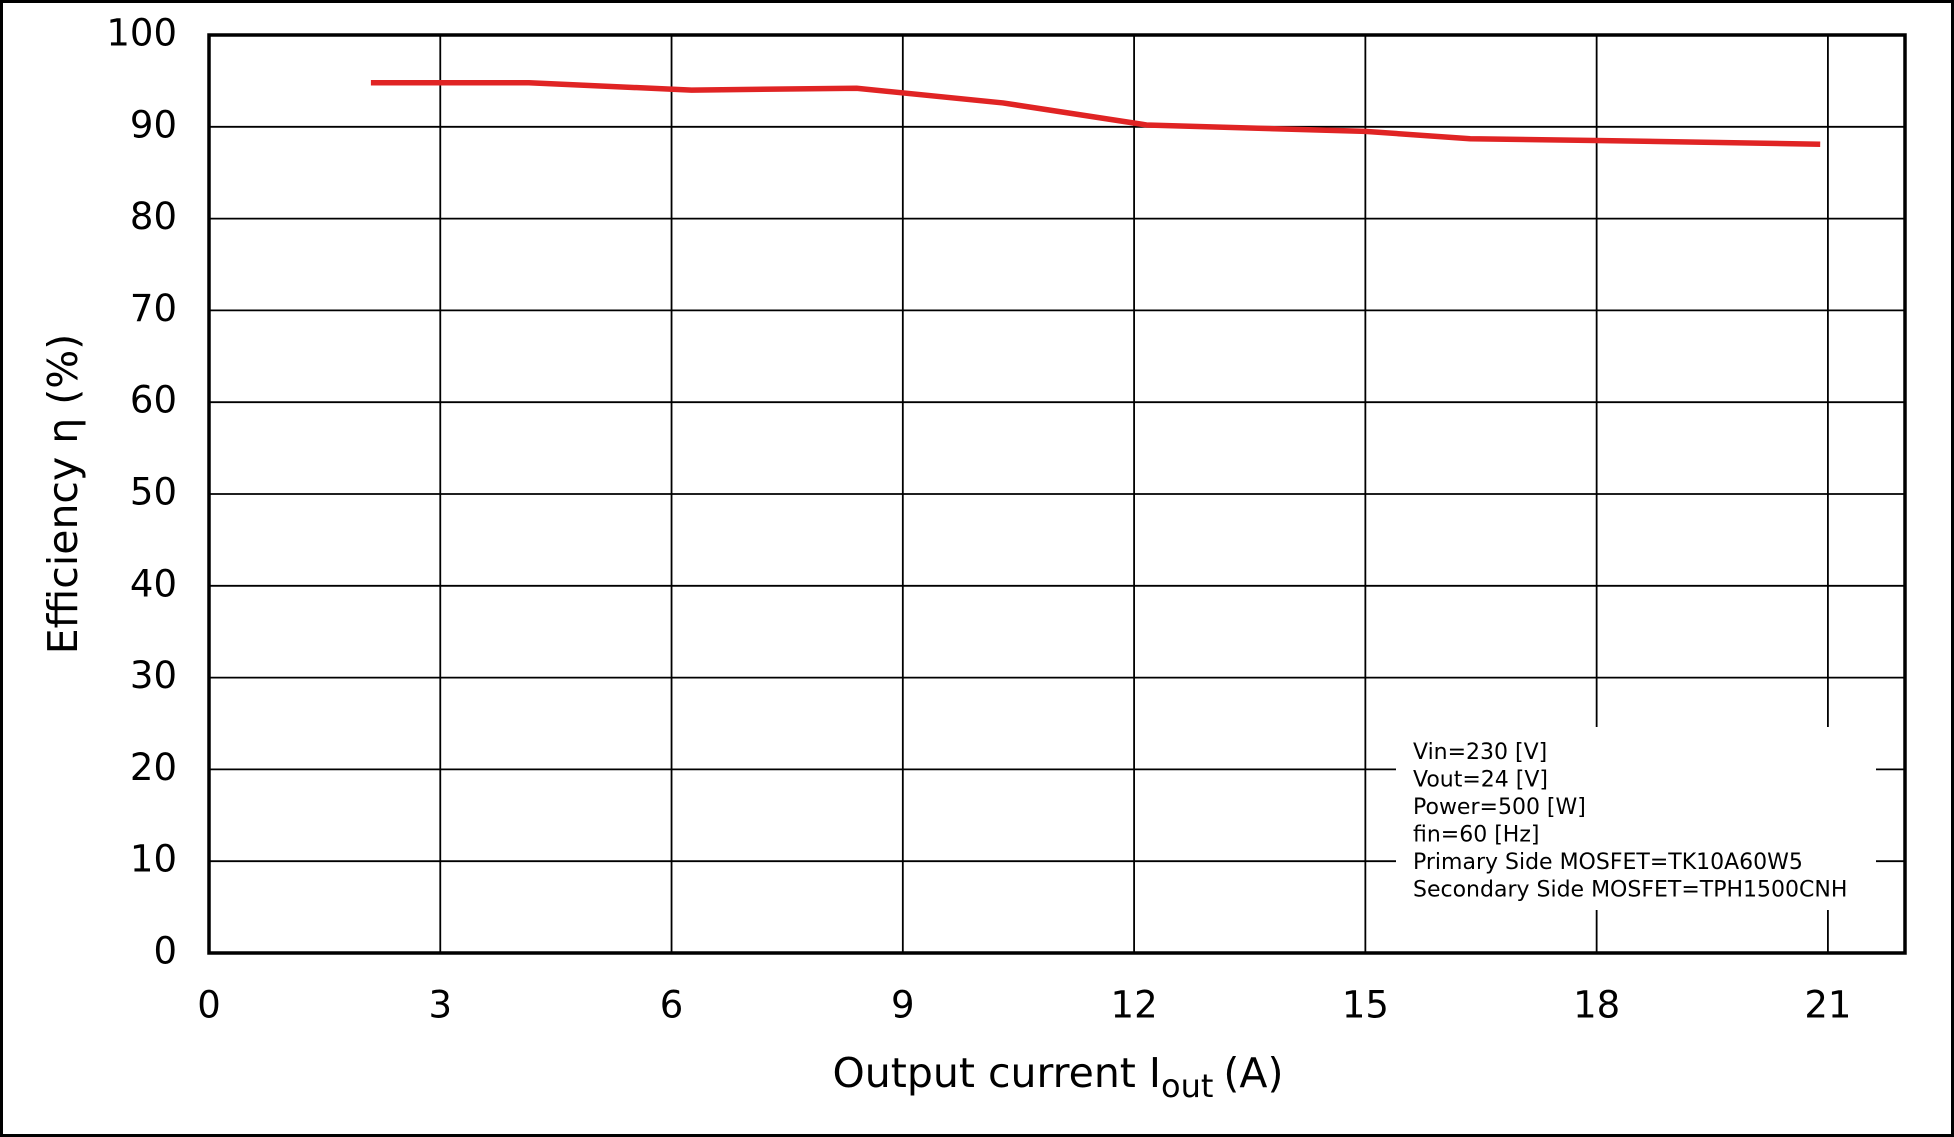 The height and width of the screenshot is (1137, 1954). Describe the element at coordinates (153, 400) in the screenshot. I see `y-tick-label: 60` at that location.